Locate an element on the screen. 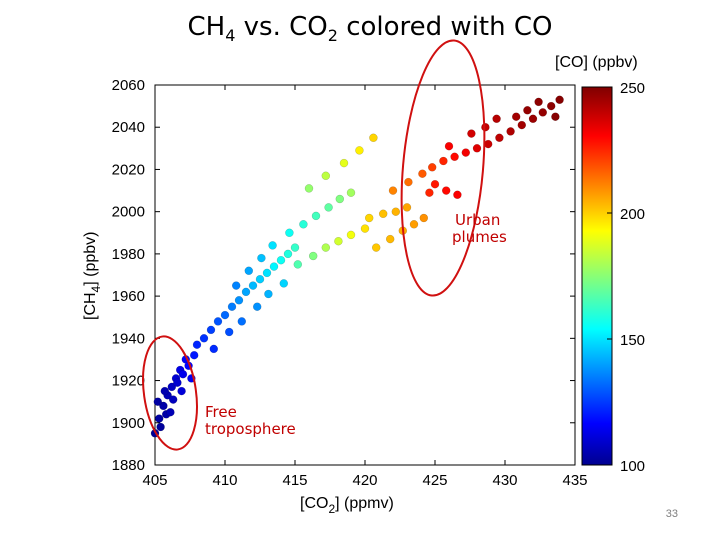 This screenshot has height=540, width=720. colorbar-tick-label-3: 250 is located at coordinates (632, 88).